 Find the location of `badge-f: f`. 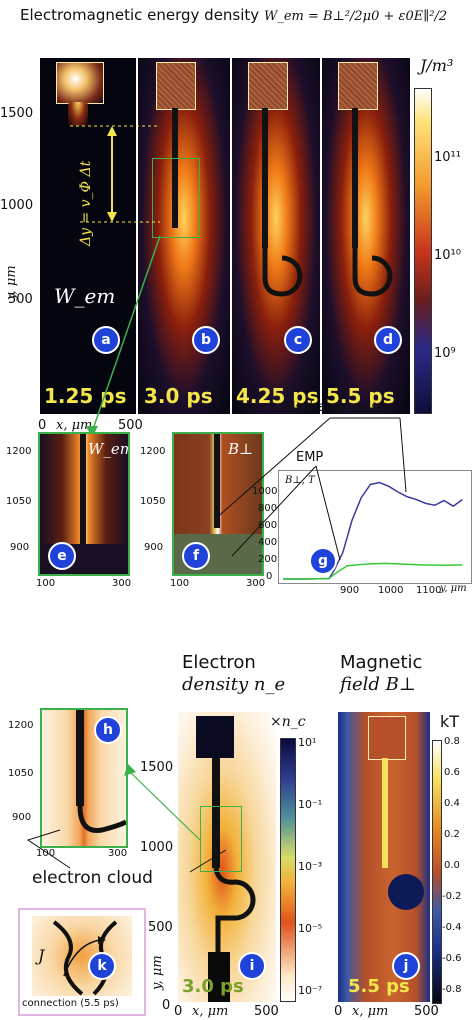

badge-f: f is located at coordinates (196, 556).